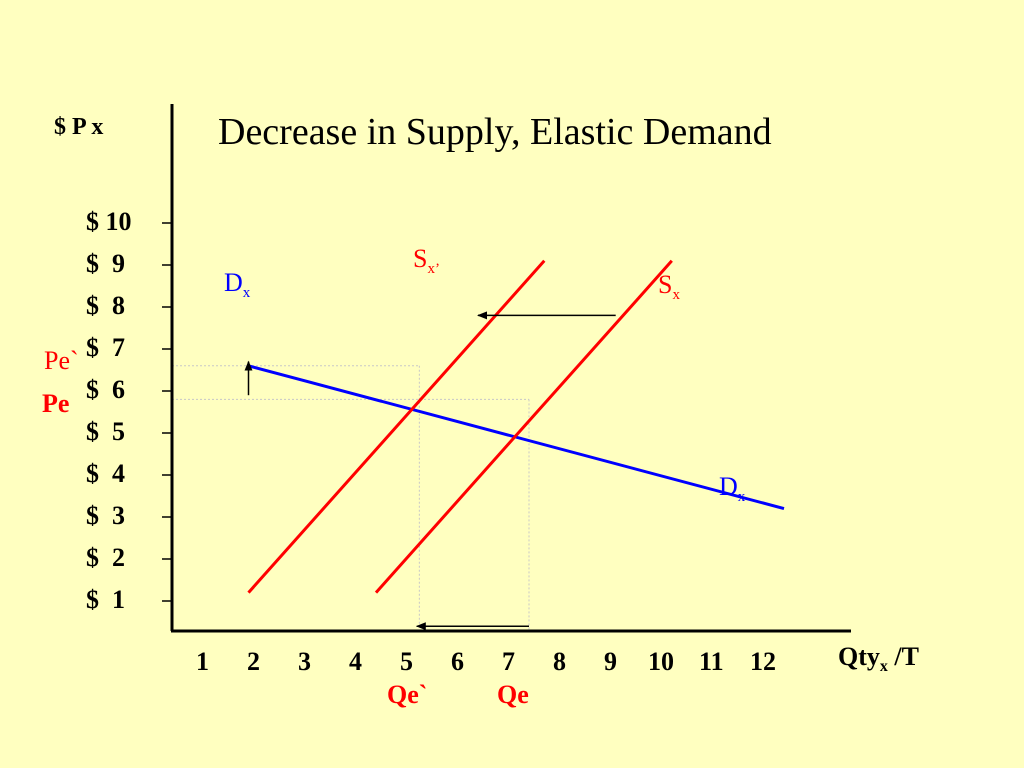 The image size is (1024, 768). What do you see at coordinates (253, 661) in the screenshot?
I see `x-tick-label: 2` at bounding box center [253, 661].